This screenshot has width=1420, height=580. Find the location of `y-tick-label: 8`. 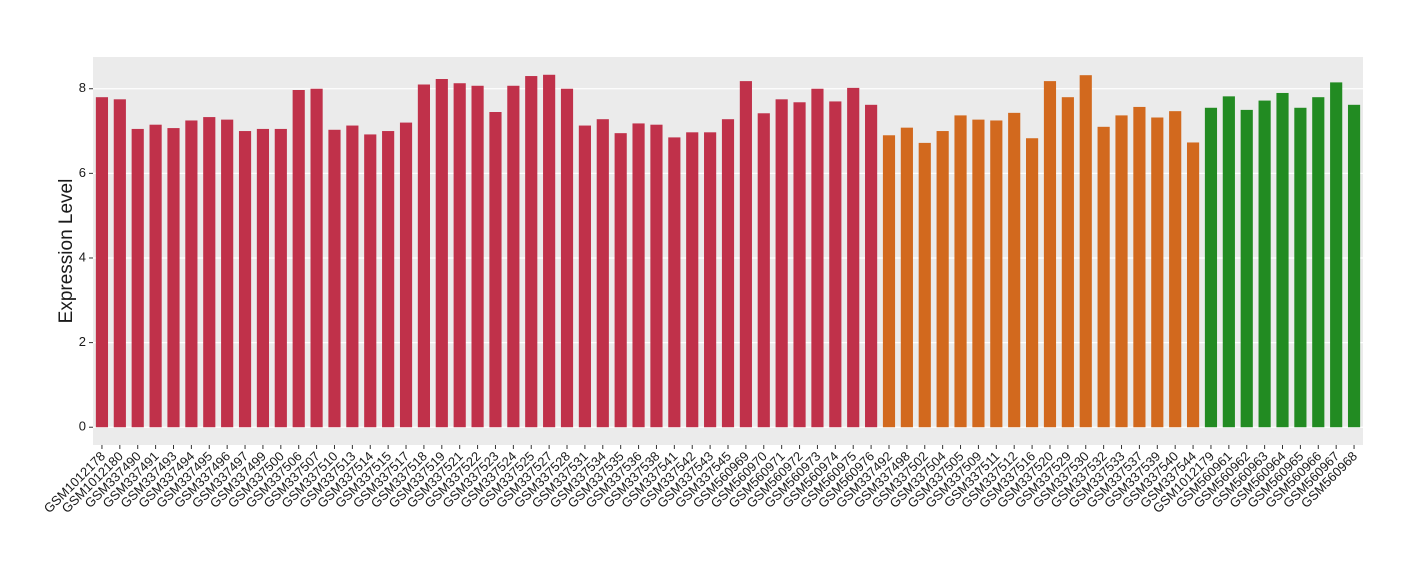

y-tick-label: 8 is located at coordinates (82, 87).